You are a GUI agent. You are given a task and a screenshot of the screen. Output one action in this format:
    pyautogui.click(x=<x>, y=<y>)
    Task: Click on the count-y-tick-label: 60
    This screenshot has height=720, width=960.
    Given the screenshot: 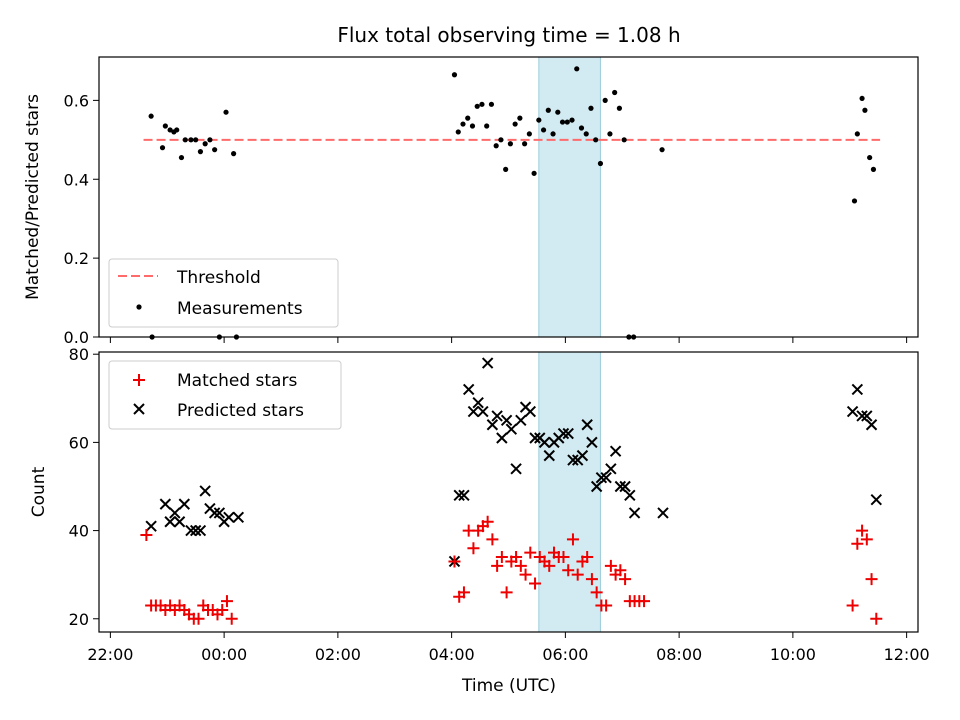 What is the action you would take?
    pyautogui.click(x=79, y=442)
    